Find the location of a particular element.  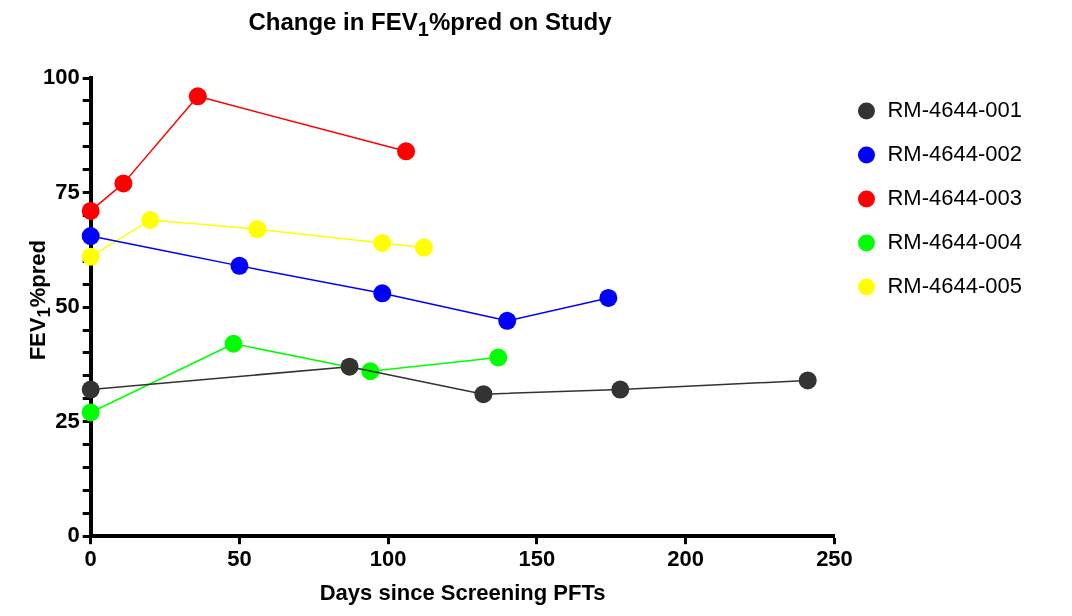

x-tick-label: 200 is located at coordinates (686, 559).